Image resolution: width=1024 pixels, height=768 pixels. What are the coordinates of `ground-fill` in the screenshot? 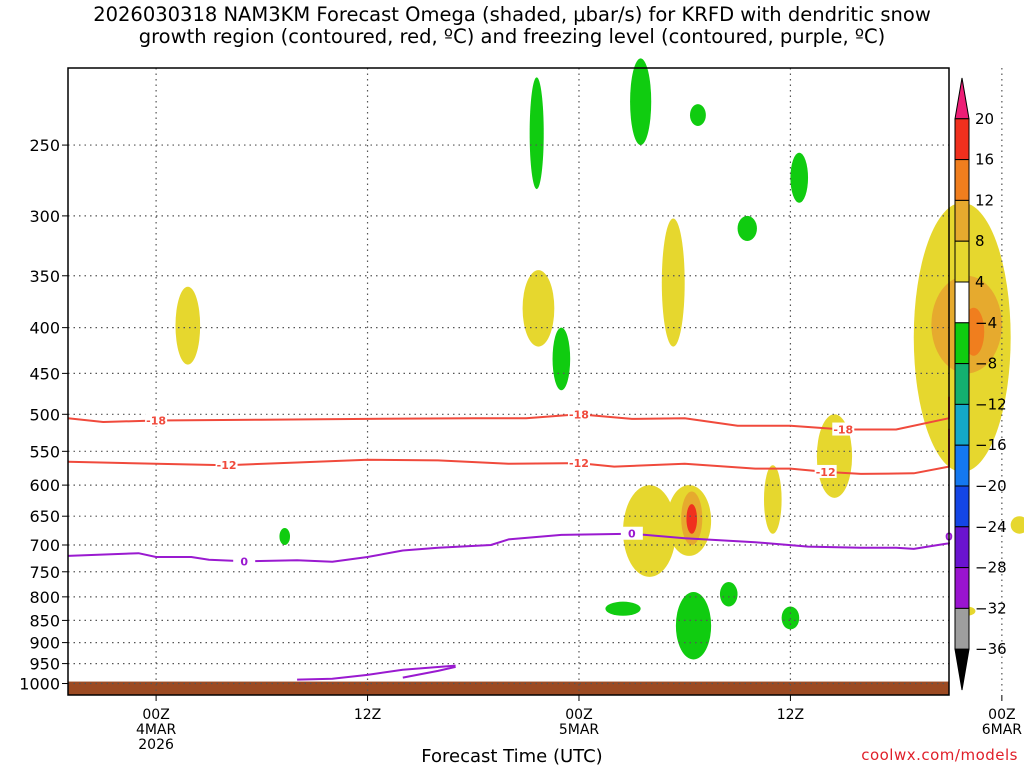 It's located at (508, 688).